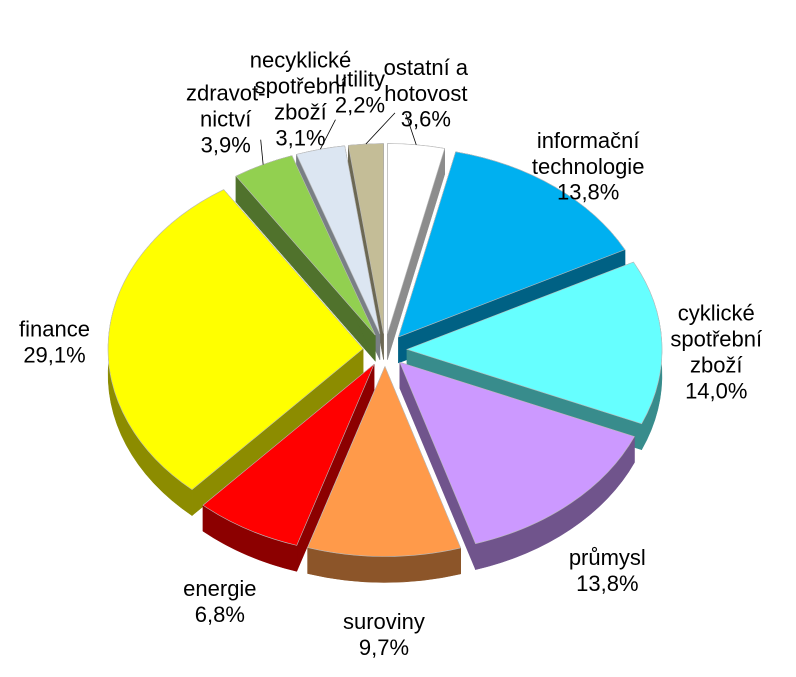 The image size is (796, 677). What do you see at coordinates (225, 106) in the screenshot?
I see `category-label: zdravot-nictví` at bounding box center [225, 106].